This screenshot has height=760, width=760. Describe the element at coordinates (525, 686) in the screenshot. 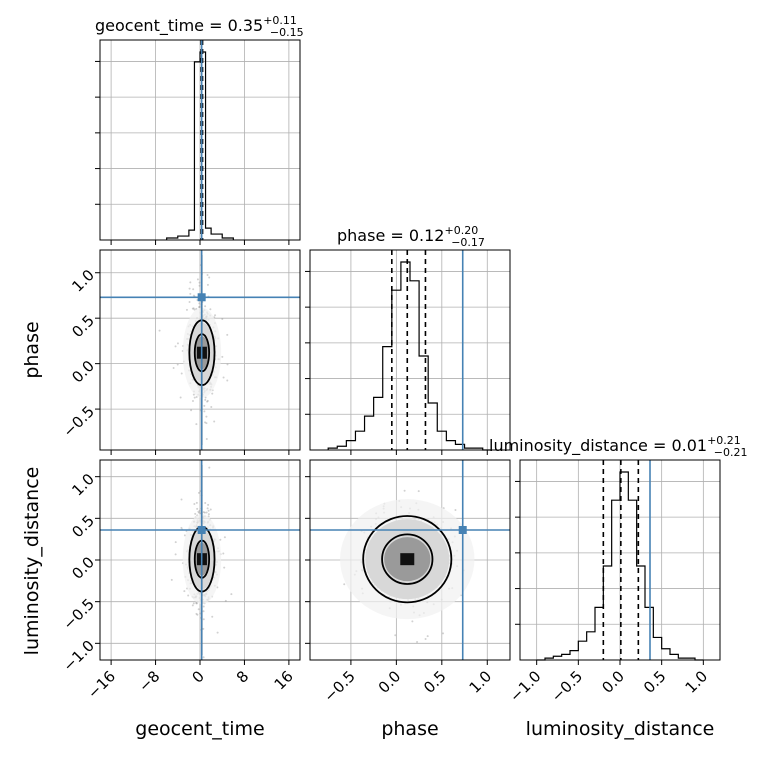

I see `x-tick-label: −1.0` at that location.